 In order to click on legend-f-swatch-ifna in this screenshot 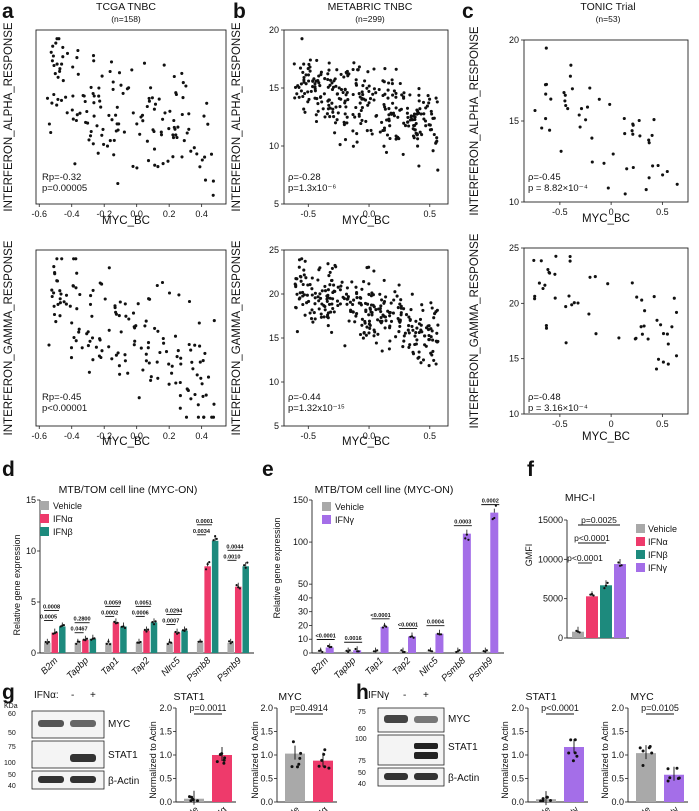, I will do `click(640, 541)`.